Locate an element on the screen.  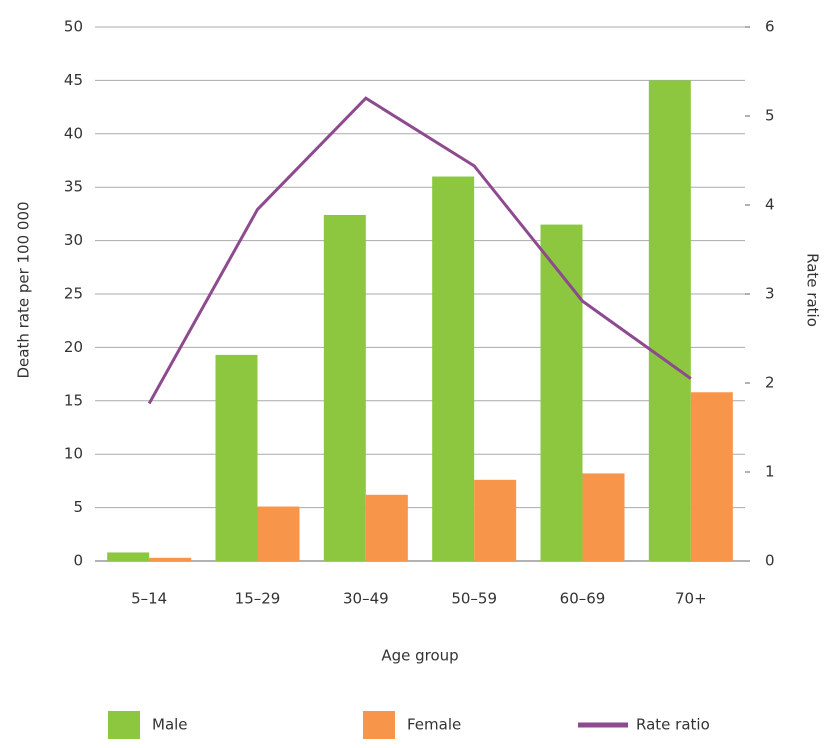
y-tick-label: 0 is located at coordinates (78, 561).